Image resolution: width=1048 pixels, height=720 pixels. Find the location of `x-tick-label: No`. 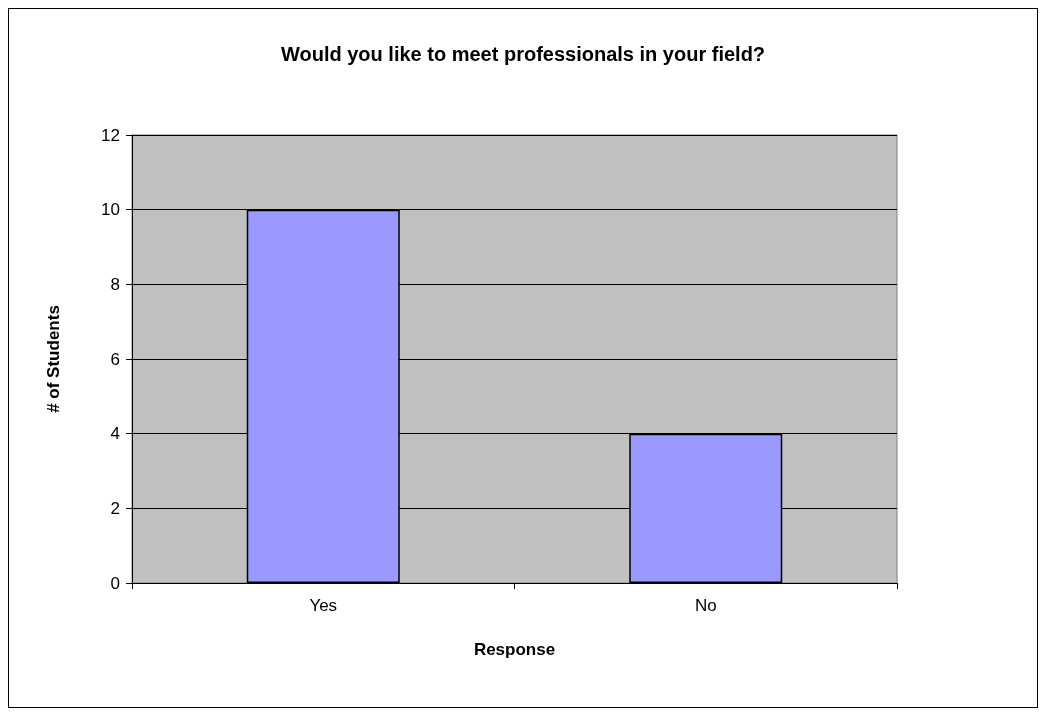

x-tick-label: No is located at coordinates (705, 605).